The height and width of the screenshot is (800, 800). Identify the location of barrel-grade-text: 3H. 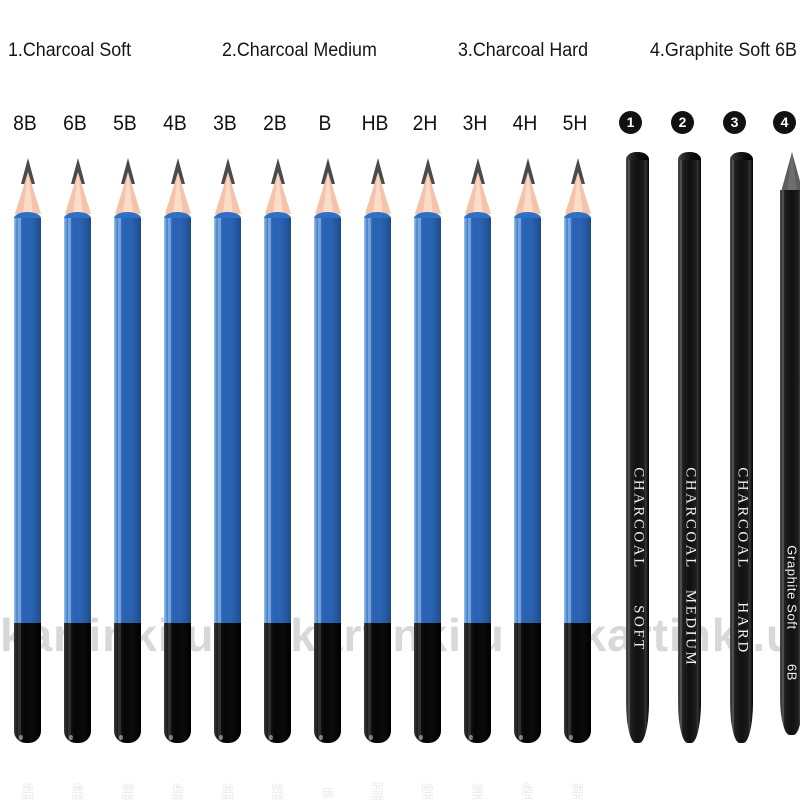
(477, 791).